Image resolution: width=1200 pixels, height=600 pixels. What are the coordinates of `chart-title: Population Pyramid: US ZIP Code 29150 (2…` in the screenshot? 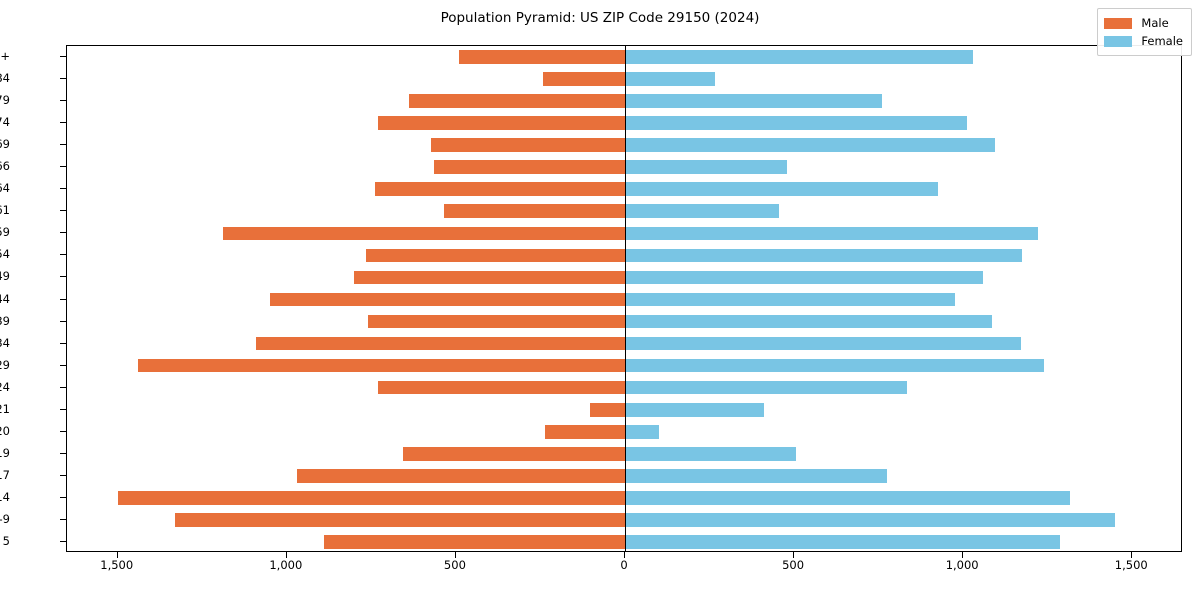 It's located at (600, 18).